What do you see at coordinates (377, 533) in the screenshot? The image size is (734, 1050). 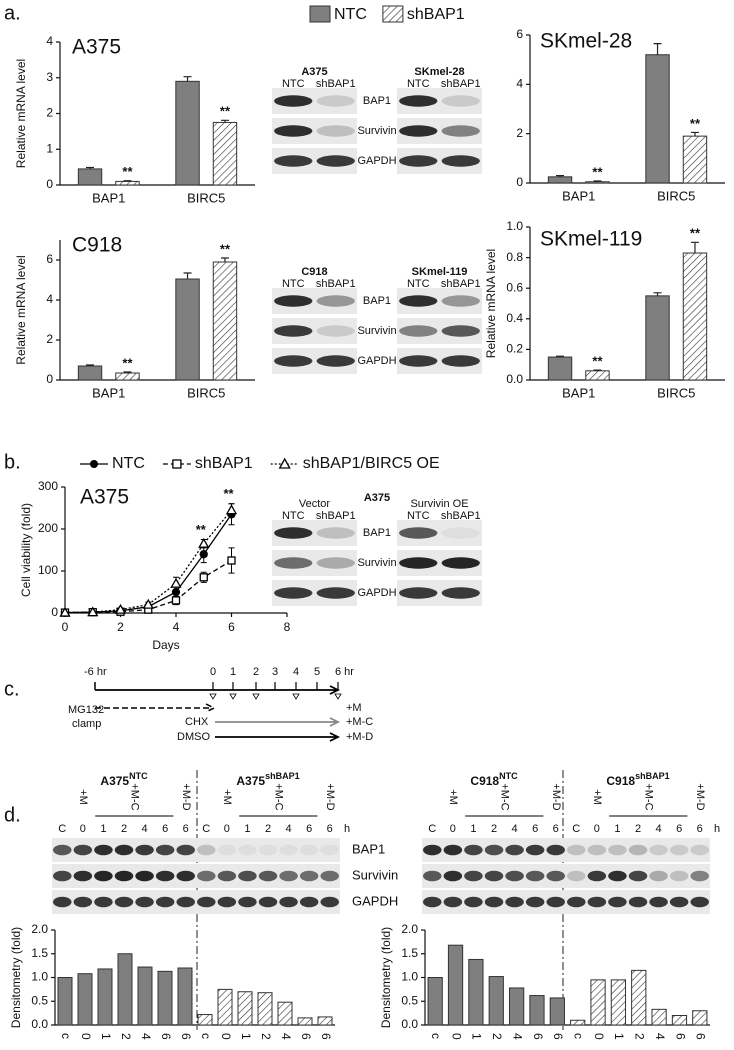 I see `blot-band-label: BAP1` at bounding box center [377, 533].